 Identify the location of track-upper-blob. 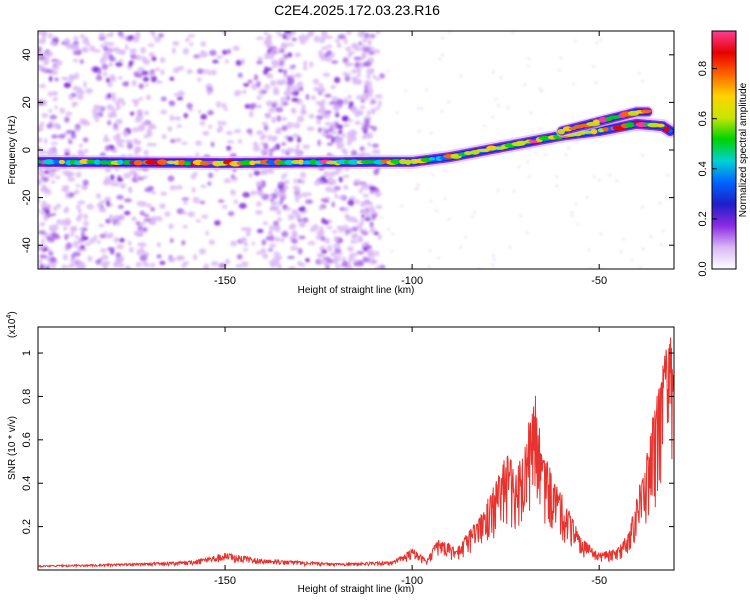
(603, 120).